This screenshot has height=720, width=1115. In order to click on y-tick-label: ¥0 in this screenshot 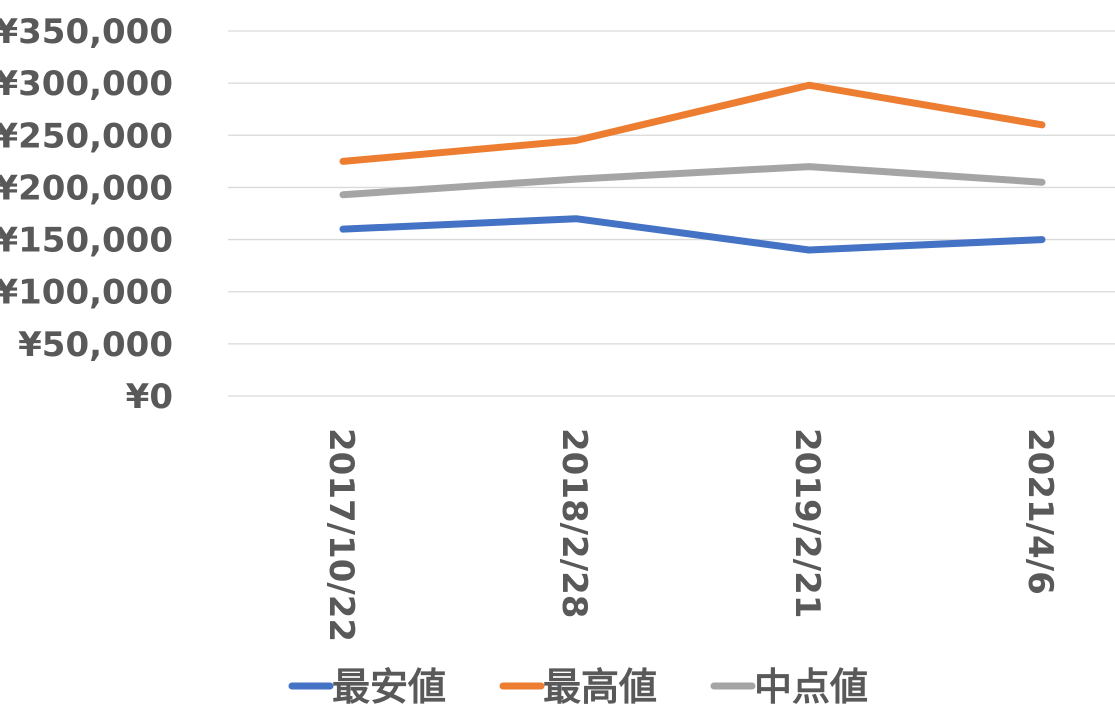, I will do `click(149, 397)`.